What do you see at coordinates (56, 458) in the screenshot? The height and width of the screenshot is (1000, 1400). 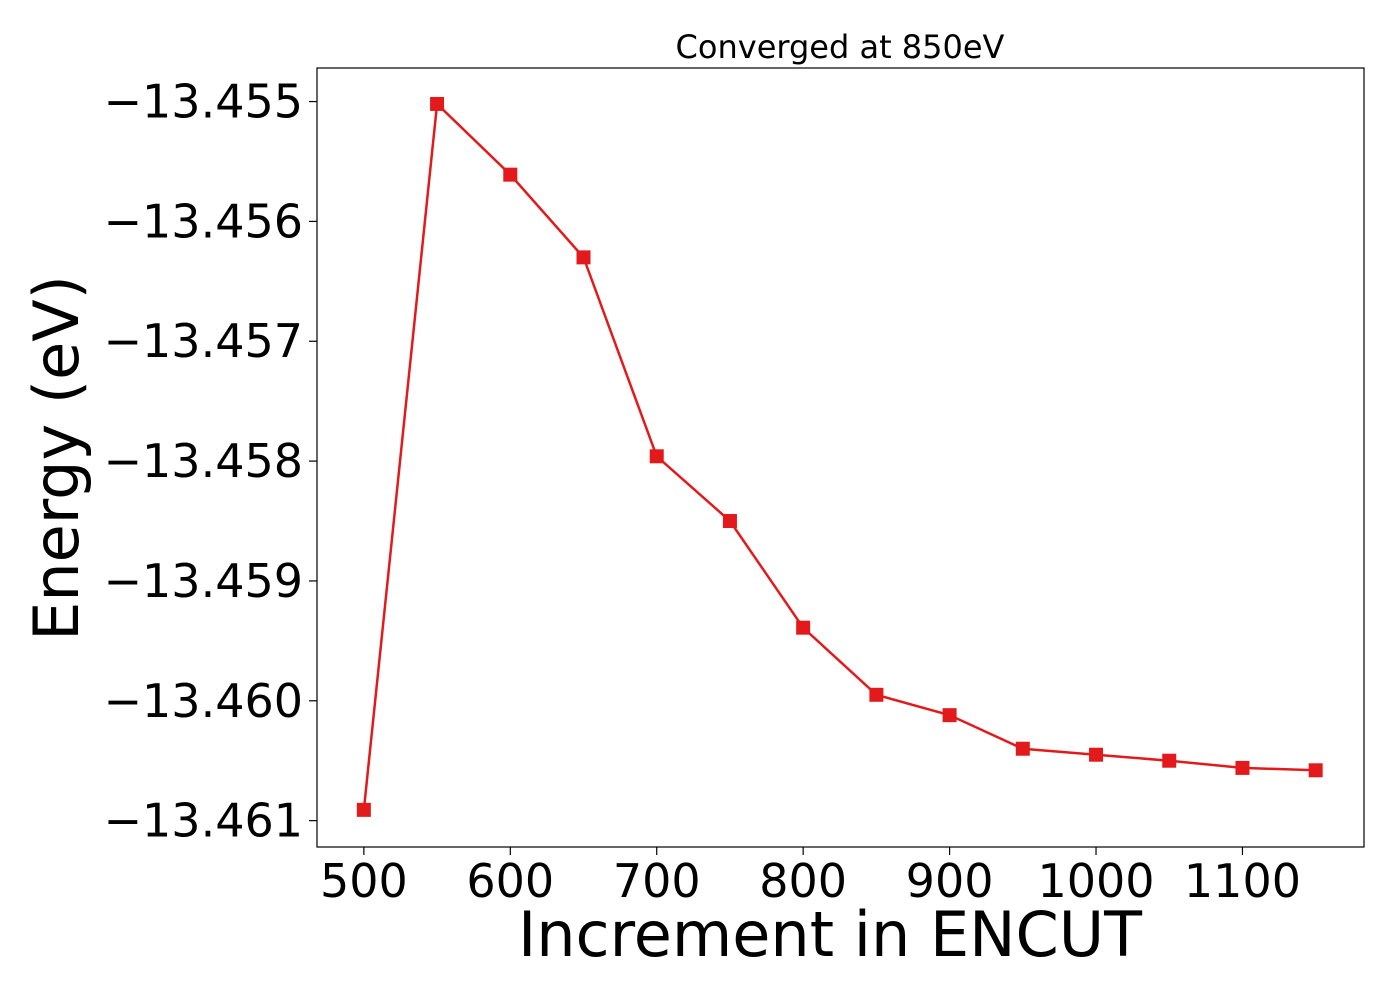 I see `y-axis-label: Energy (eV)` at bounding box center [56, 458].